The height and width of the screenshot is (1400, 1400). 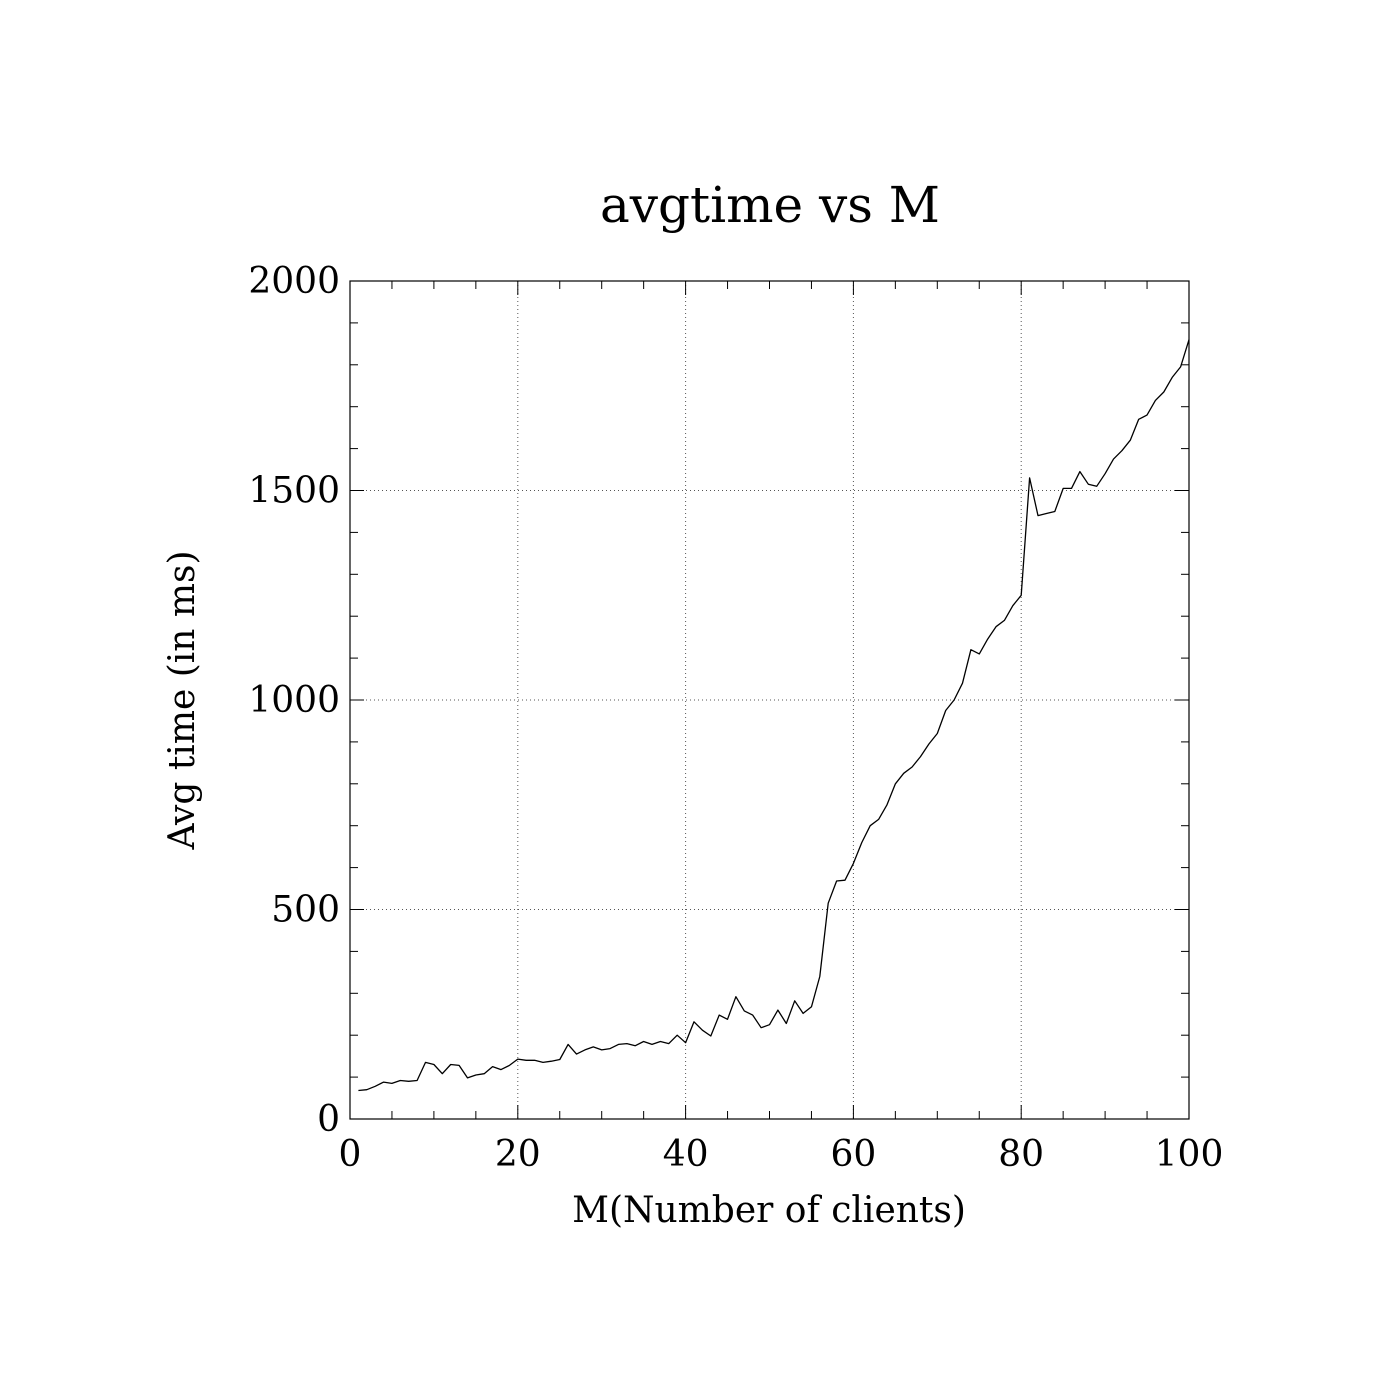 I want to click on x-tick-label: 0, so click(x=350, y=1154).